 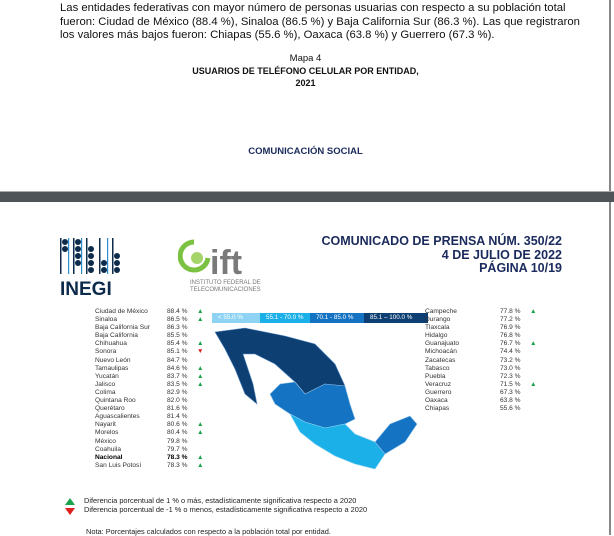 What do you see at coordinates (435, 376) in the screenshot?
I see `state-name: Puebla` at bounding box center [435, 376].